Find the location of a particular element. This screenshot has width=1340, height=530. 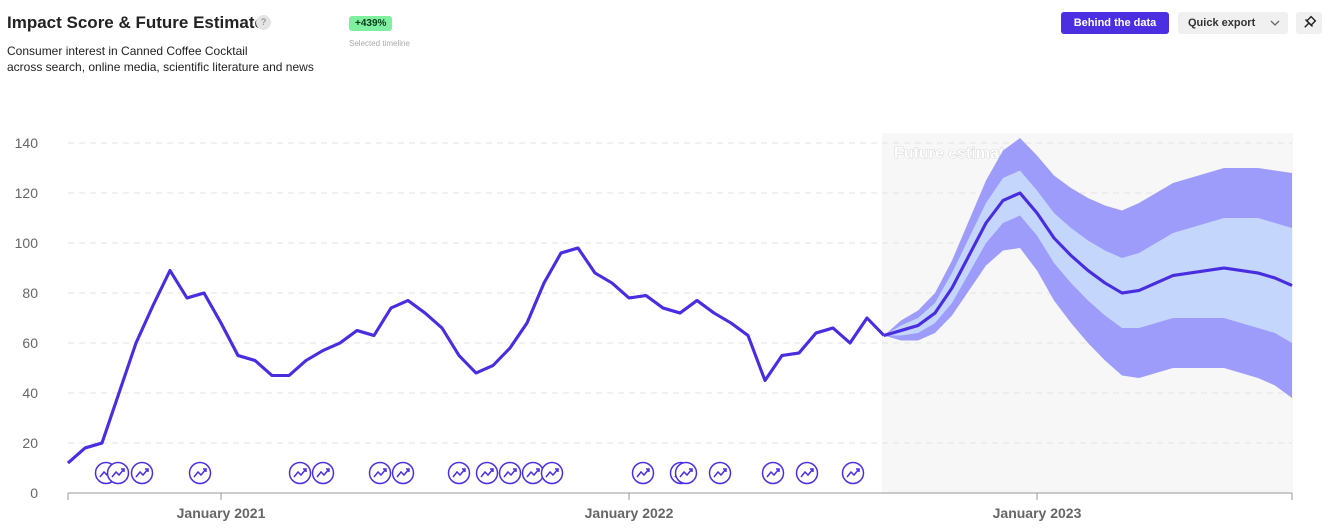

help-icon: ? is located at coordinates (263, 22).